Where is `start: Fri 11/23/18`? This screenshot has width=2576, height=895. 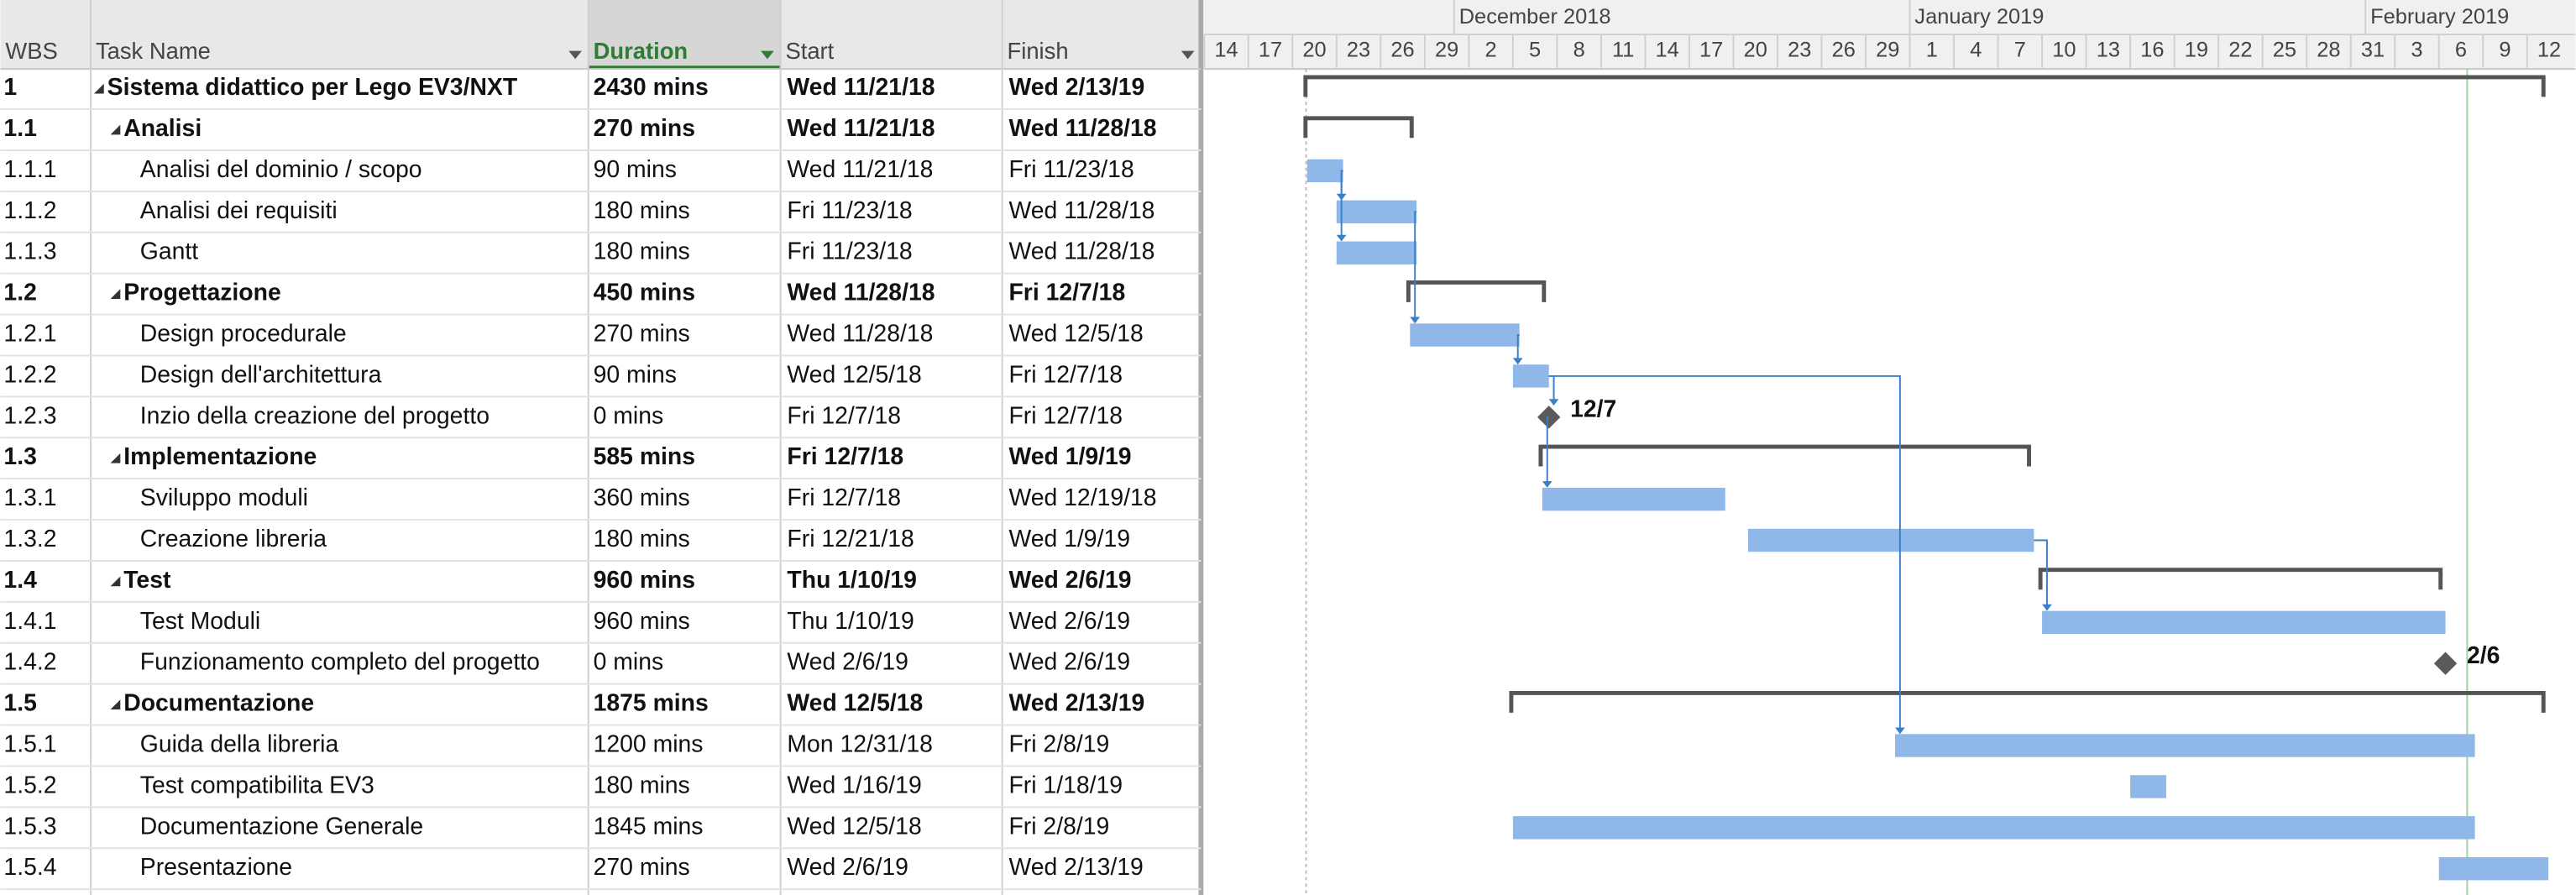
start: Fri 11/23/18 is located at coordinates (850, 251).